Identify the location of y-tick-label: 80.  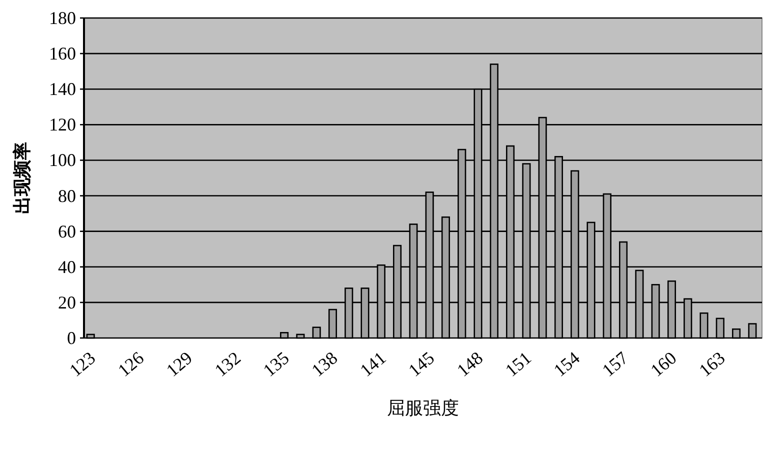
(67, 196).